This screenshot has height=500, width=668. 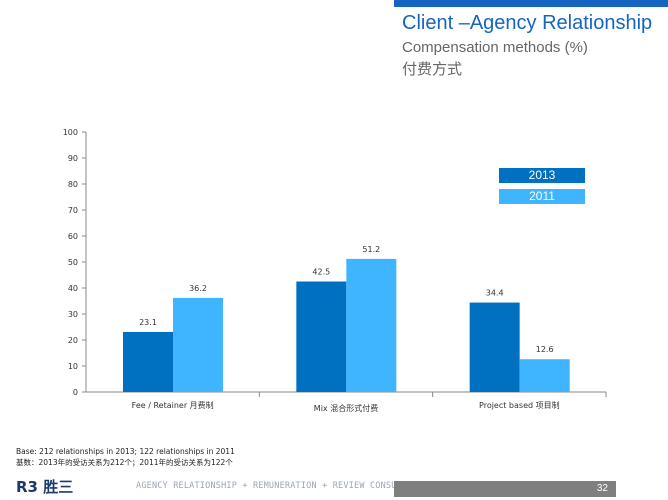 I want to click on data-label: 34.4, so click(x=495, y=293).